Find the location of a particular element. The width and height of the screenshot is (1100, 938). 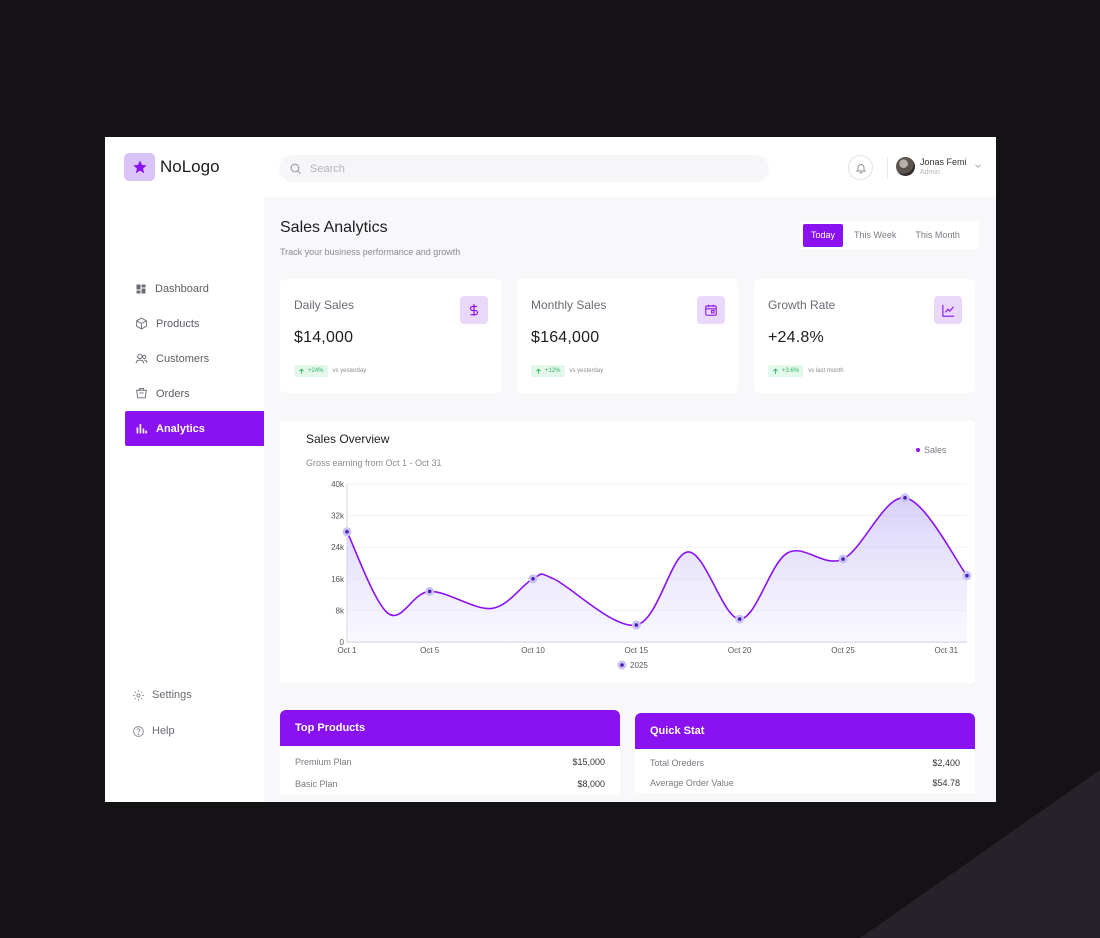

search-input is located at coordinates (530, 168).